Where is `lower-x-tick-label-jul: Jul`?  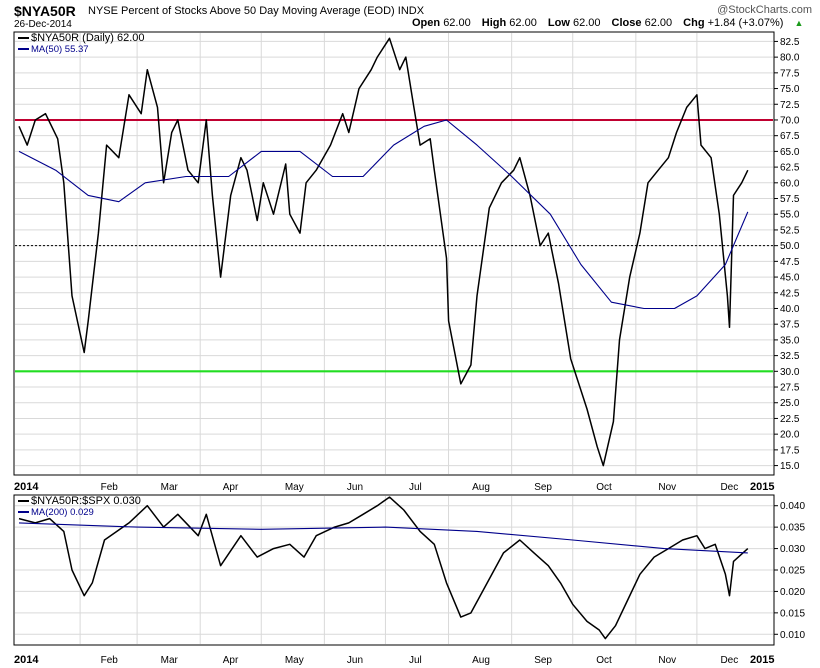
lower-x-tick-label-jul: Jul is located at coordinates (415, 660).